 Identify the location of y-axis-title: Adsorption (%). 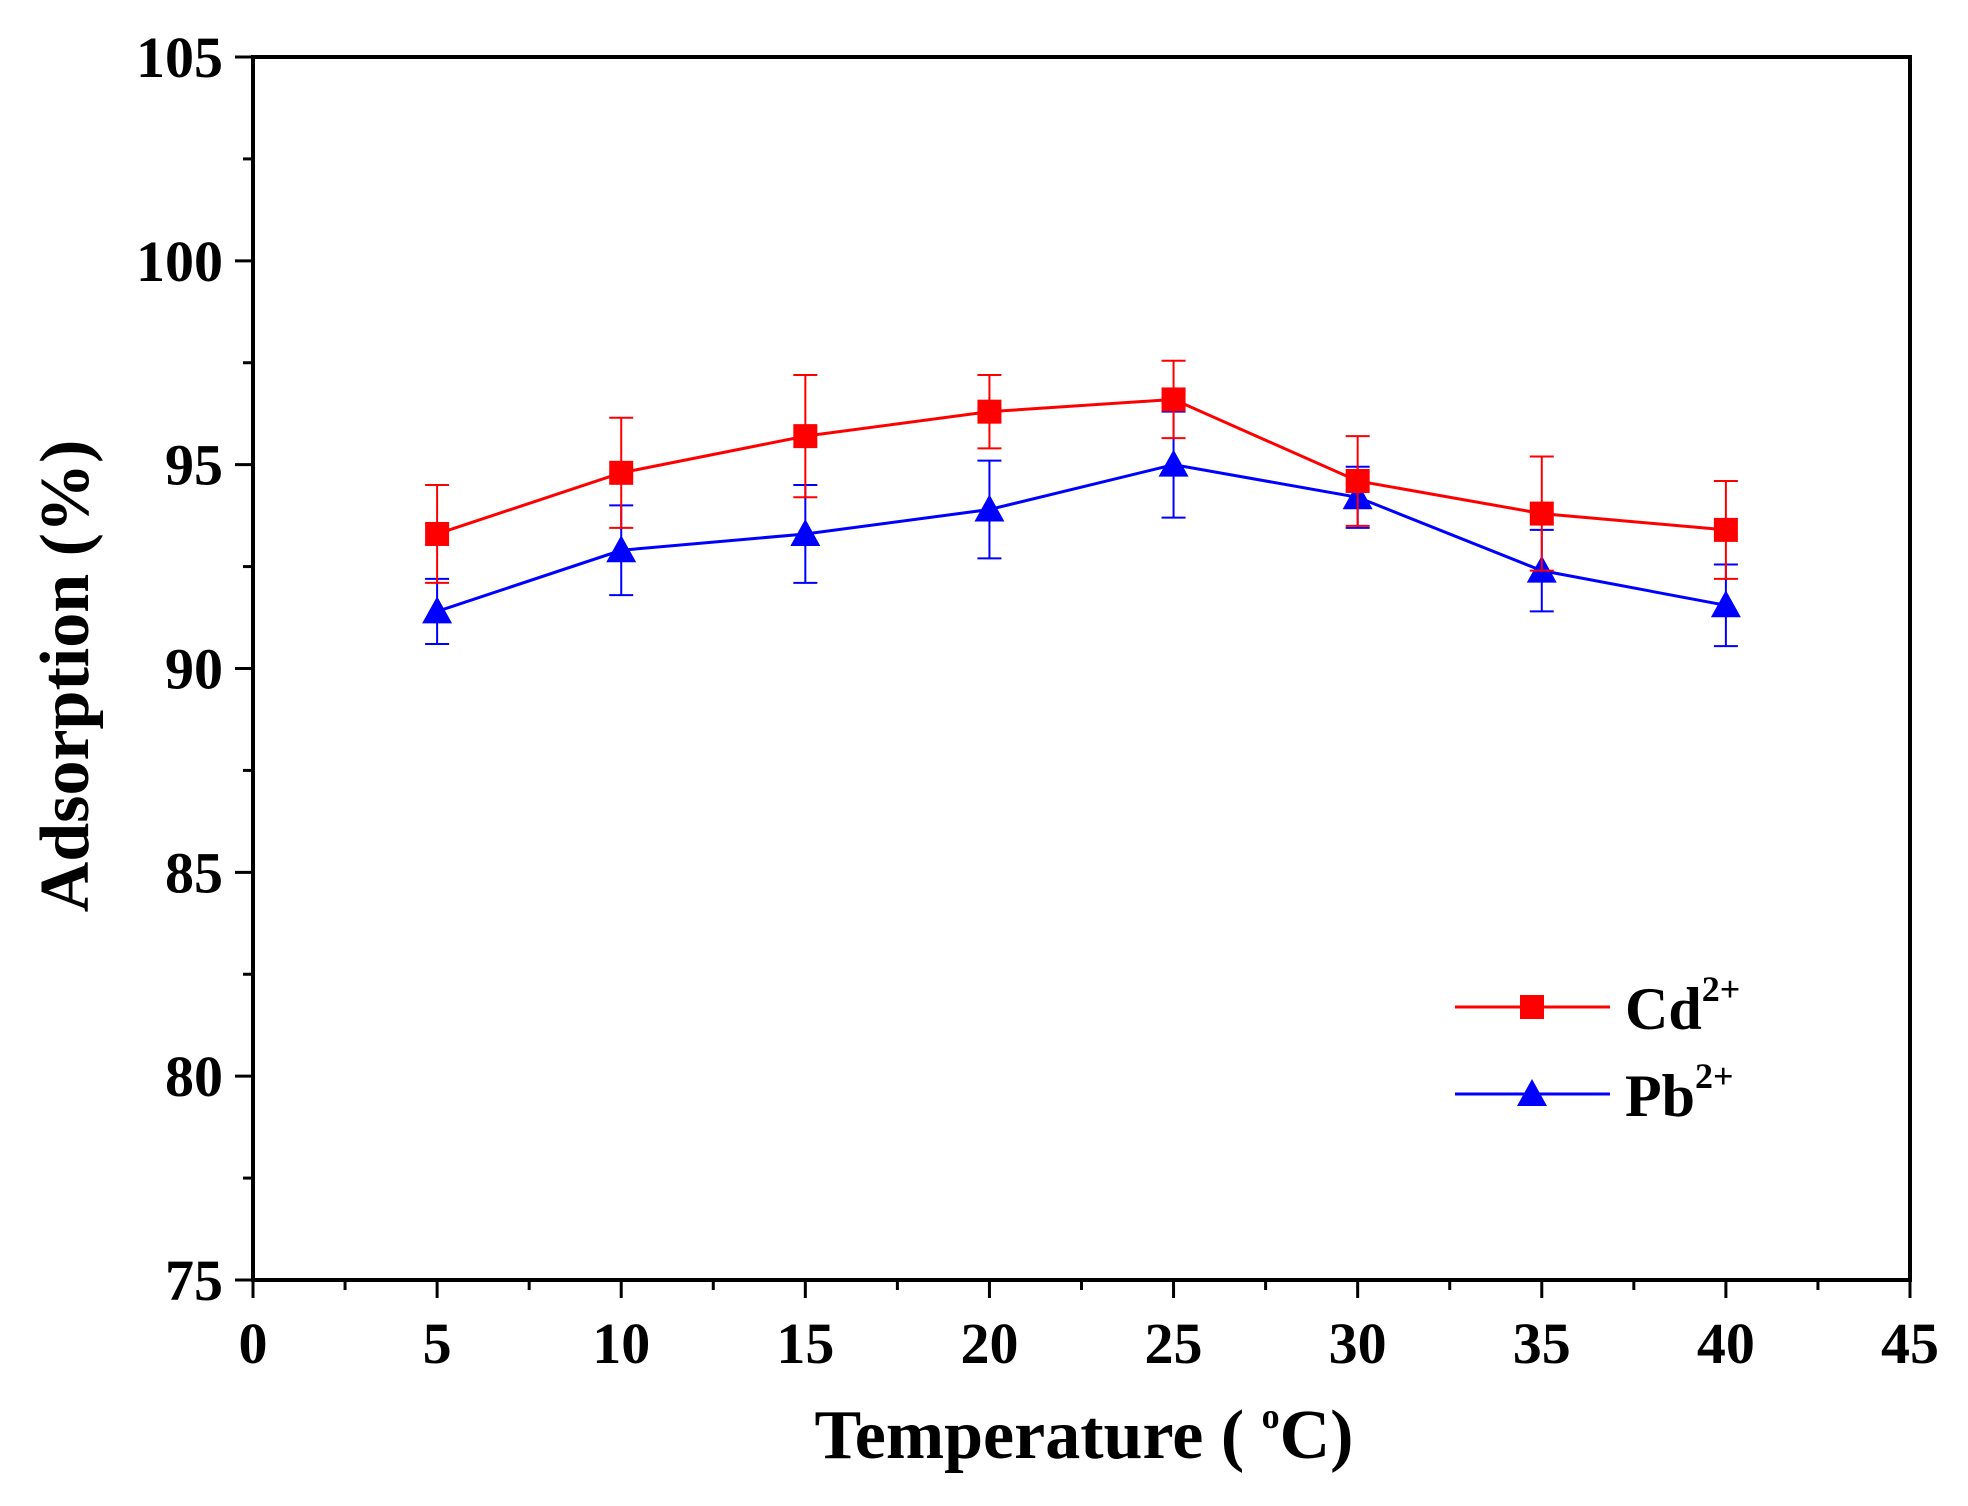
(65, 676).